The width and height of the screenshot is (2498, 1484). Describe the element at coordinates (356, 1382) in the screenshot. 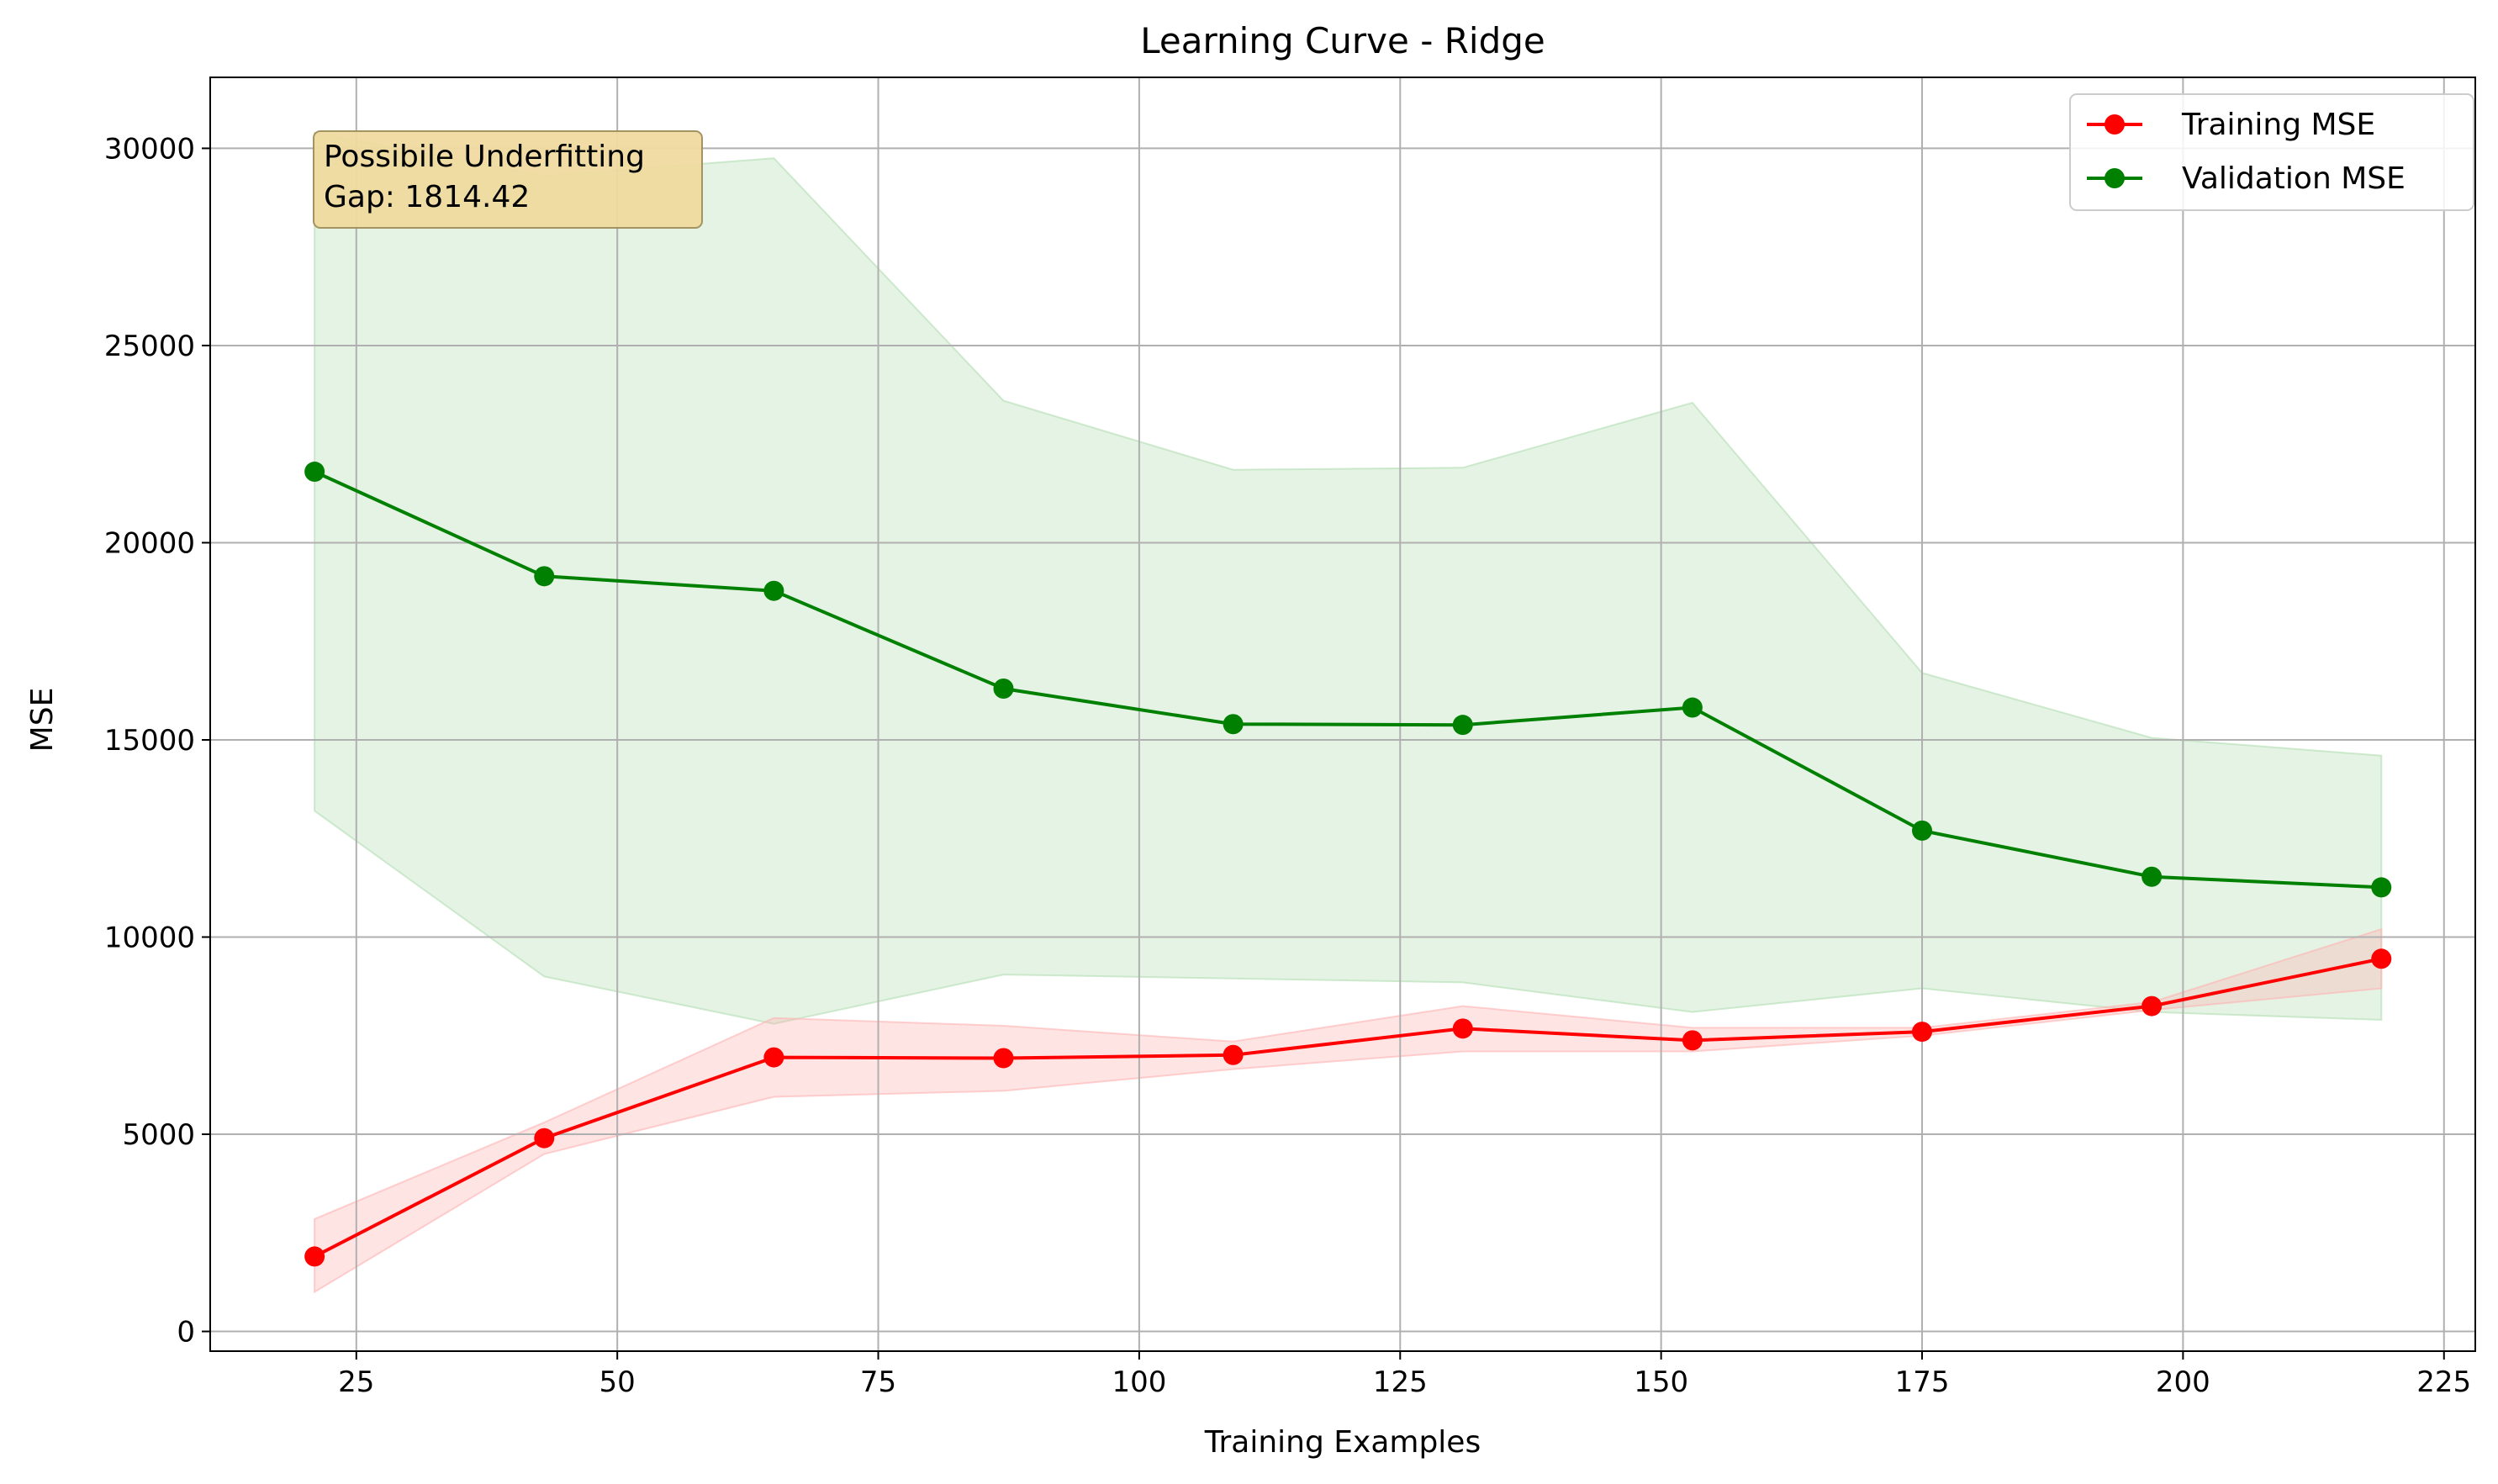

I see `x-tick-label: 25` at that location.